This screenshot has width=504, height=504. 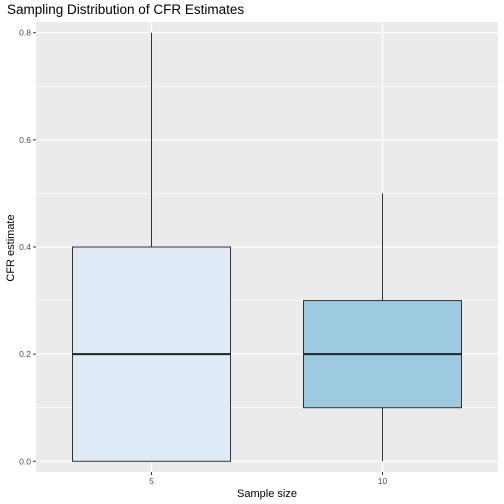 What do you see at coordinates (25, 247) in the screenshot?
I see `y-tick-label: 0.4` at bounding box center [25, 247].